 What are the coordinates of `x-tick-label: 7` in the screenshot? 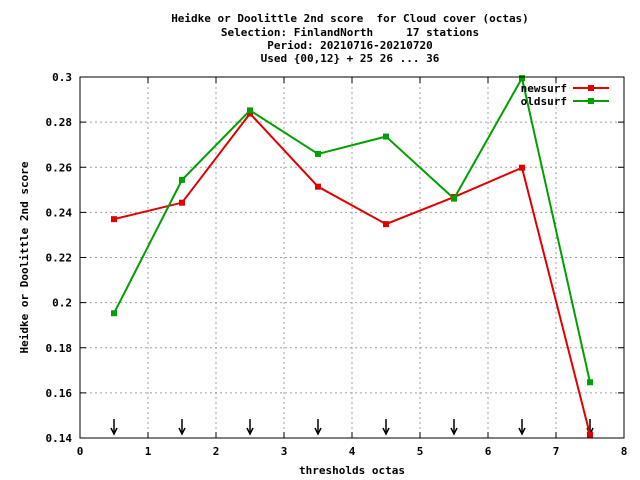 It's located at (556, 451).